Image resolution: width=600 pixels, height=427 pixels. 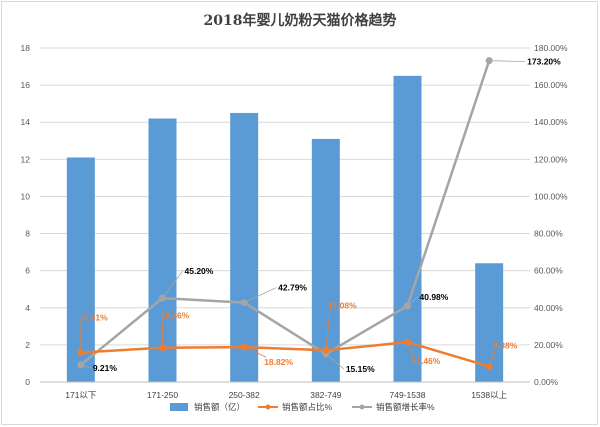 What do you see at coordinates (360, 369) in the screenshot?
I see `growth-data-label: 15.15%` at bounding box center [360, 369].